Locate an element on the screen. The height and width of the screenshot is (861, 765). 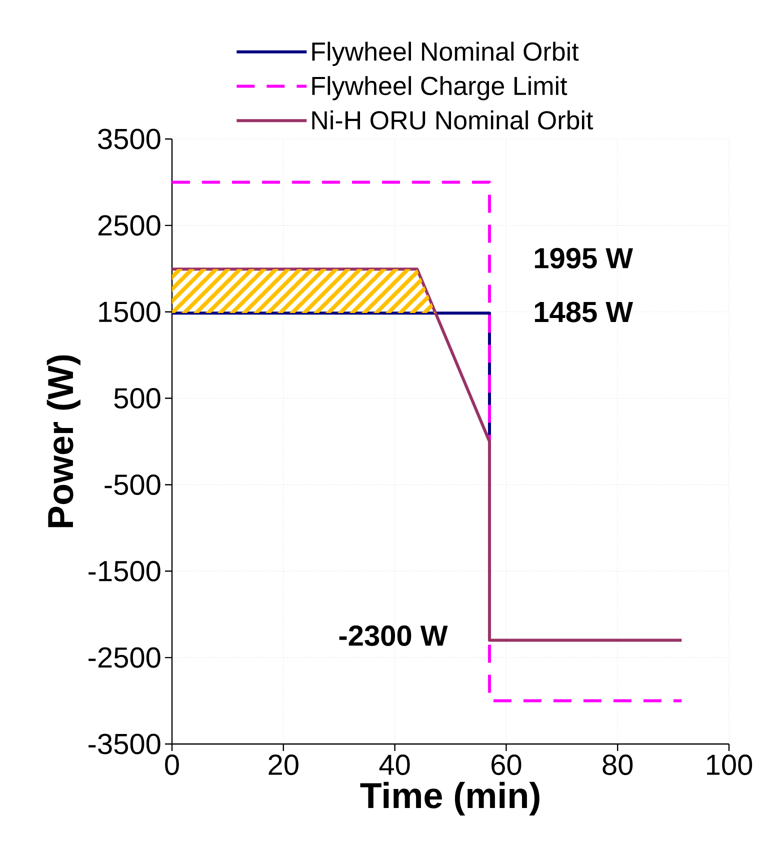
annotation: 1485 W is located at coordinates (584, 312).